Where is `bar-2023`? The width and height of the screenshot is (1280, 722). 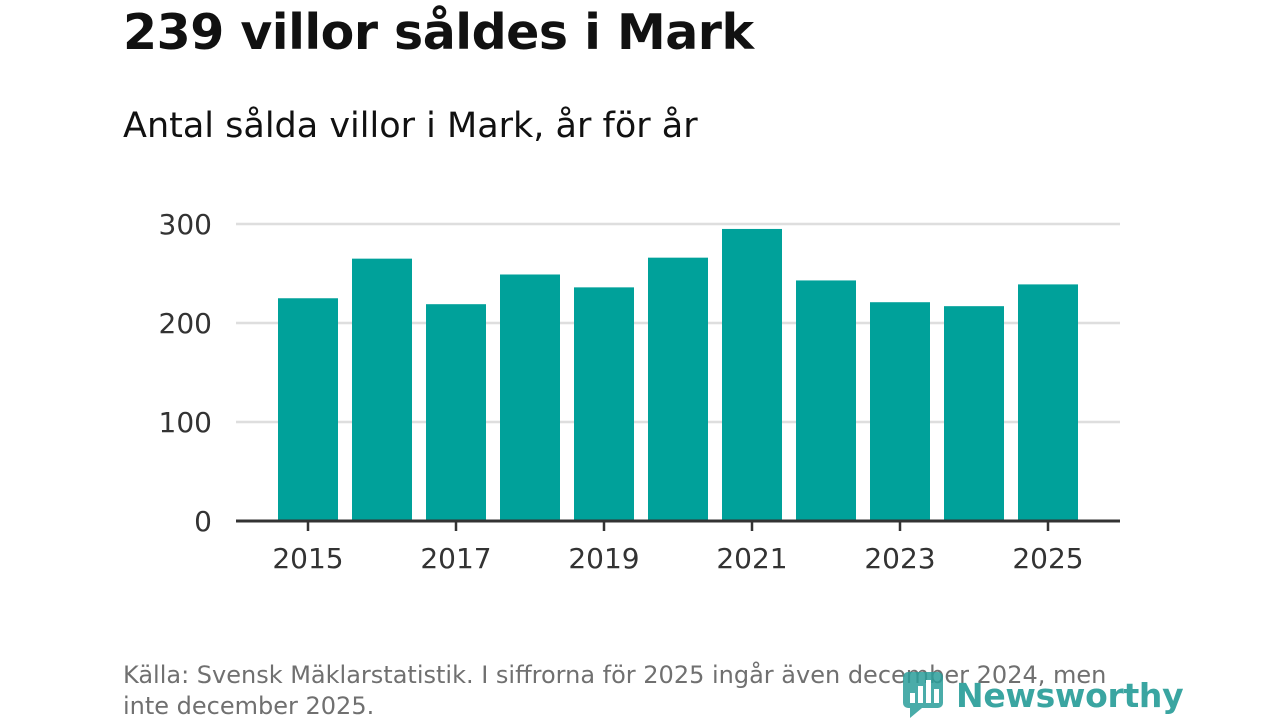 bar-2023 is located at coordinates (900, 411).